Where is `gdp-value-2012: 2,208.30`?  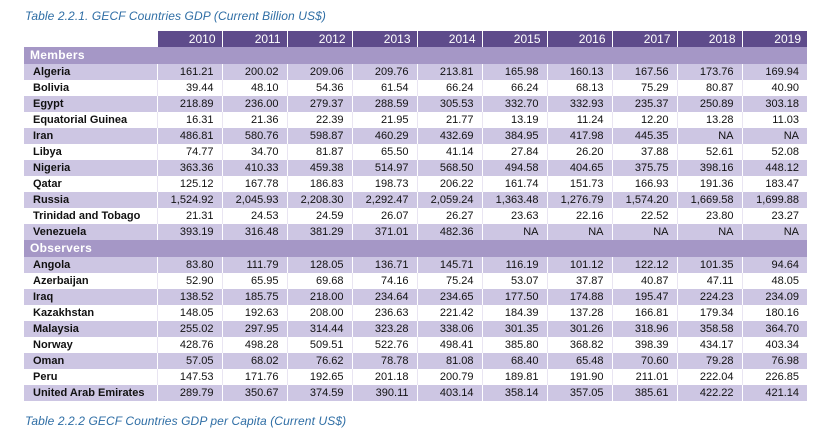 gdp-value-2012: 2,208.30 is located at coordinates (319, 200).